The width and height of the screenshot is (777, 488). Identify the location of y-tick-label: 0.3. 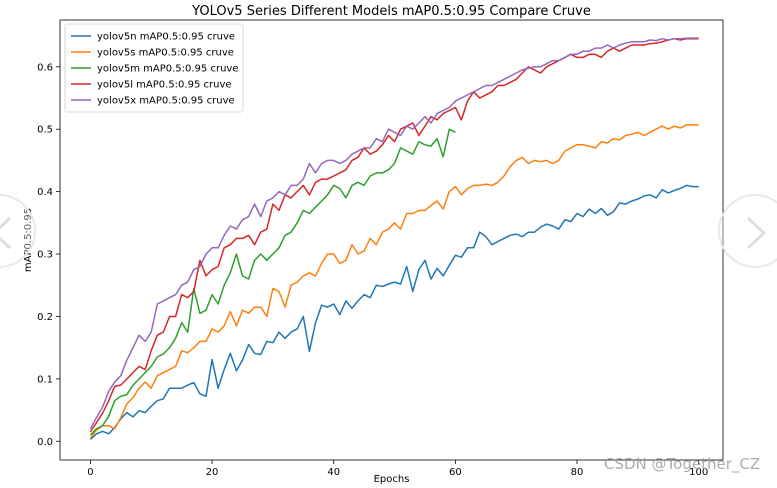
(45, 255).